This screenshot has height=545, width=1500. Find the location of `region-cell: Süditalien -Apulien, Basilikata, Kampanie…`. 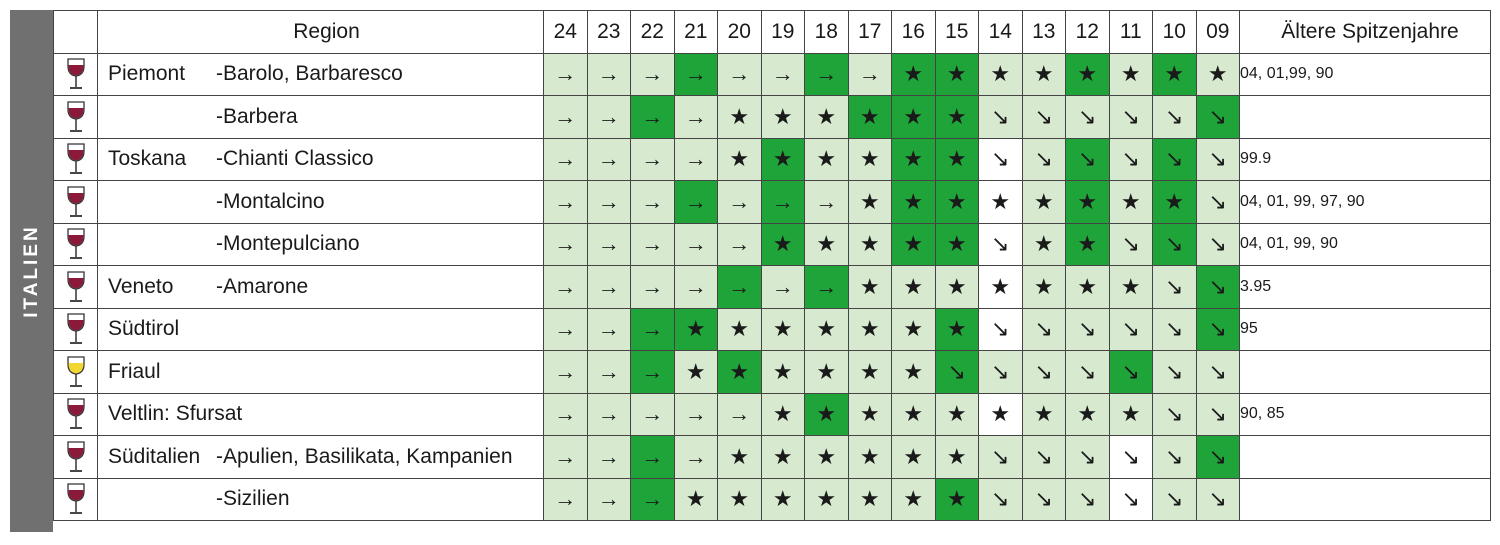

region-cell: Süditalien -Apulien, Basilikata, Kampanie… is located at coordinates (320, 457).